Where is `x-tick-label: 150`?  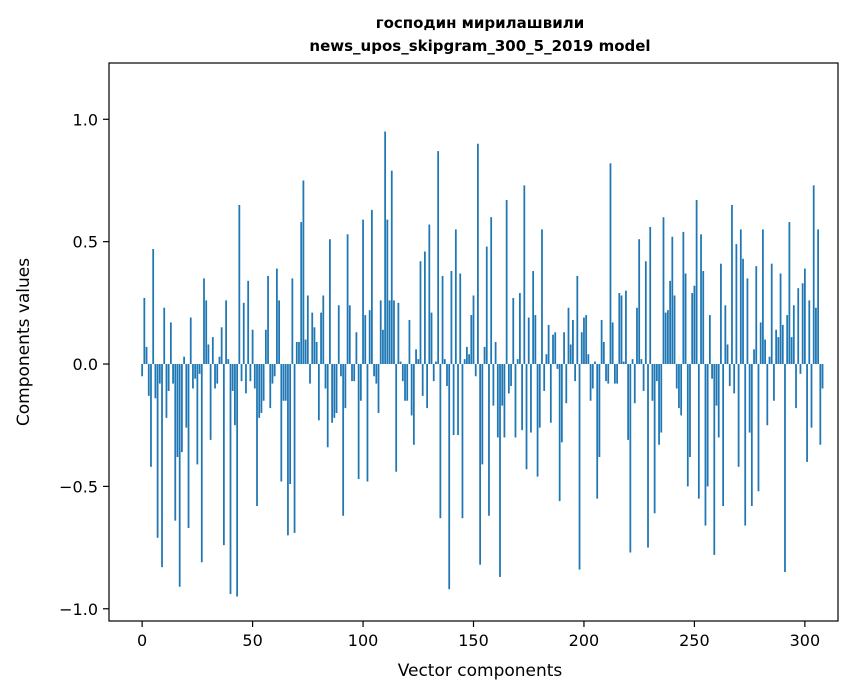 x-tick-label: 150 is located at coordinates (473, 640).